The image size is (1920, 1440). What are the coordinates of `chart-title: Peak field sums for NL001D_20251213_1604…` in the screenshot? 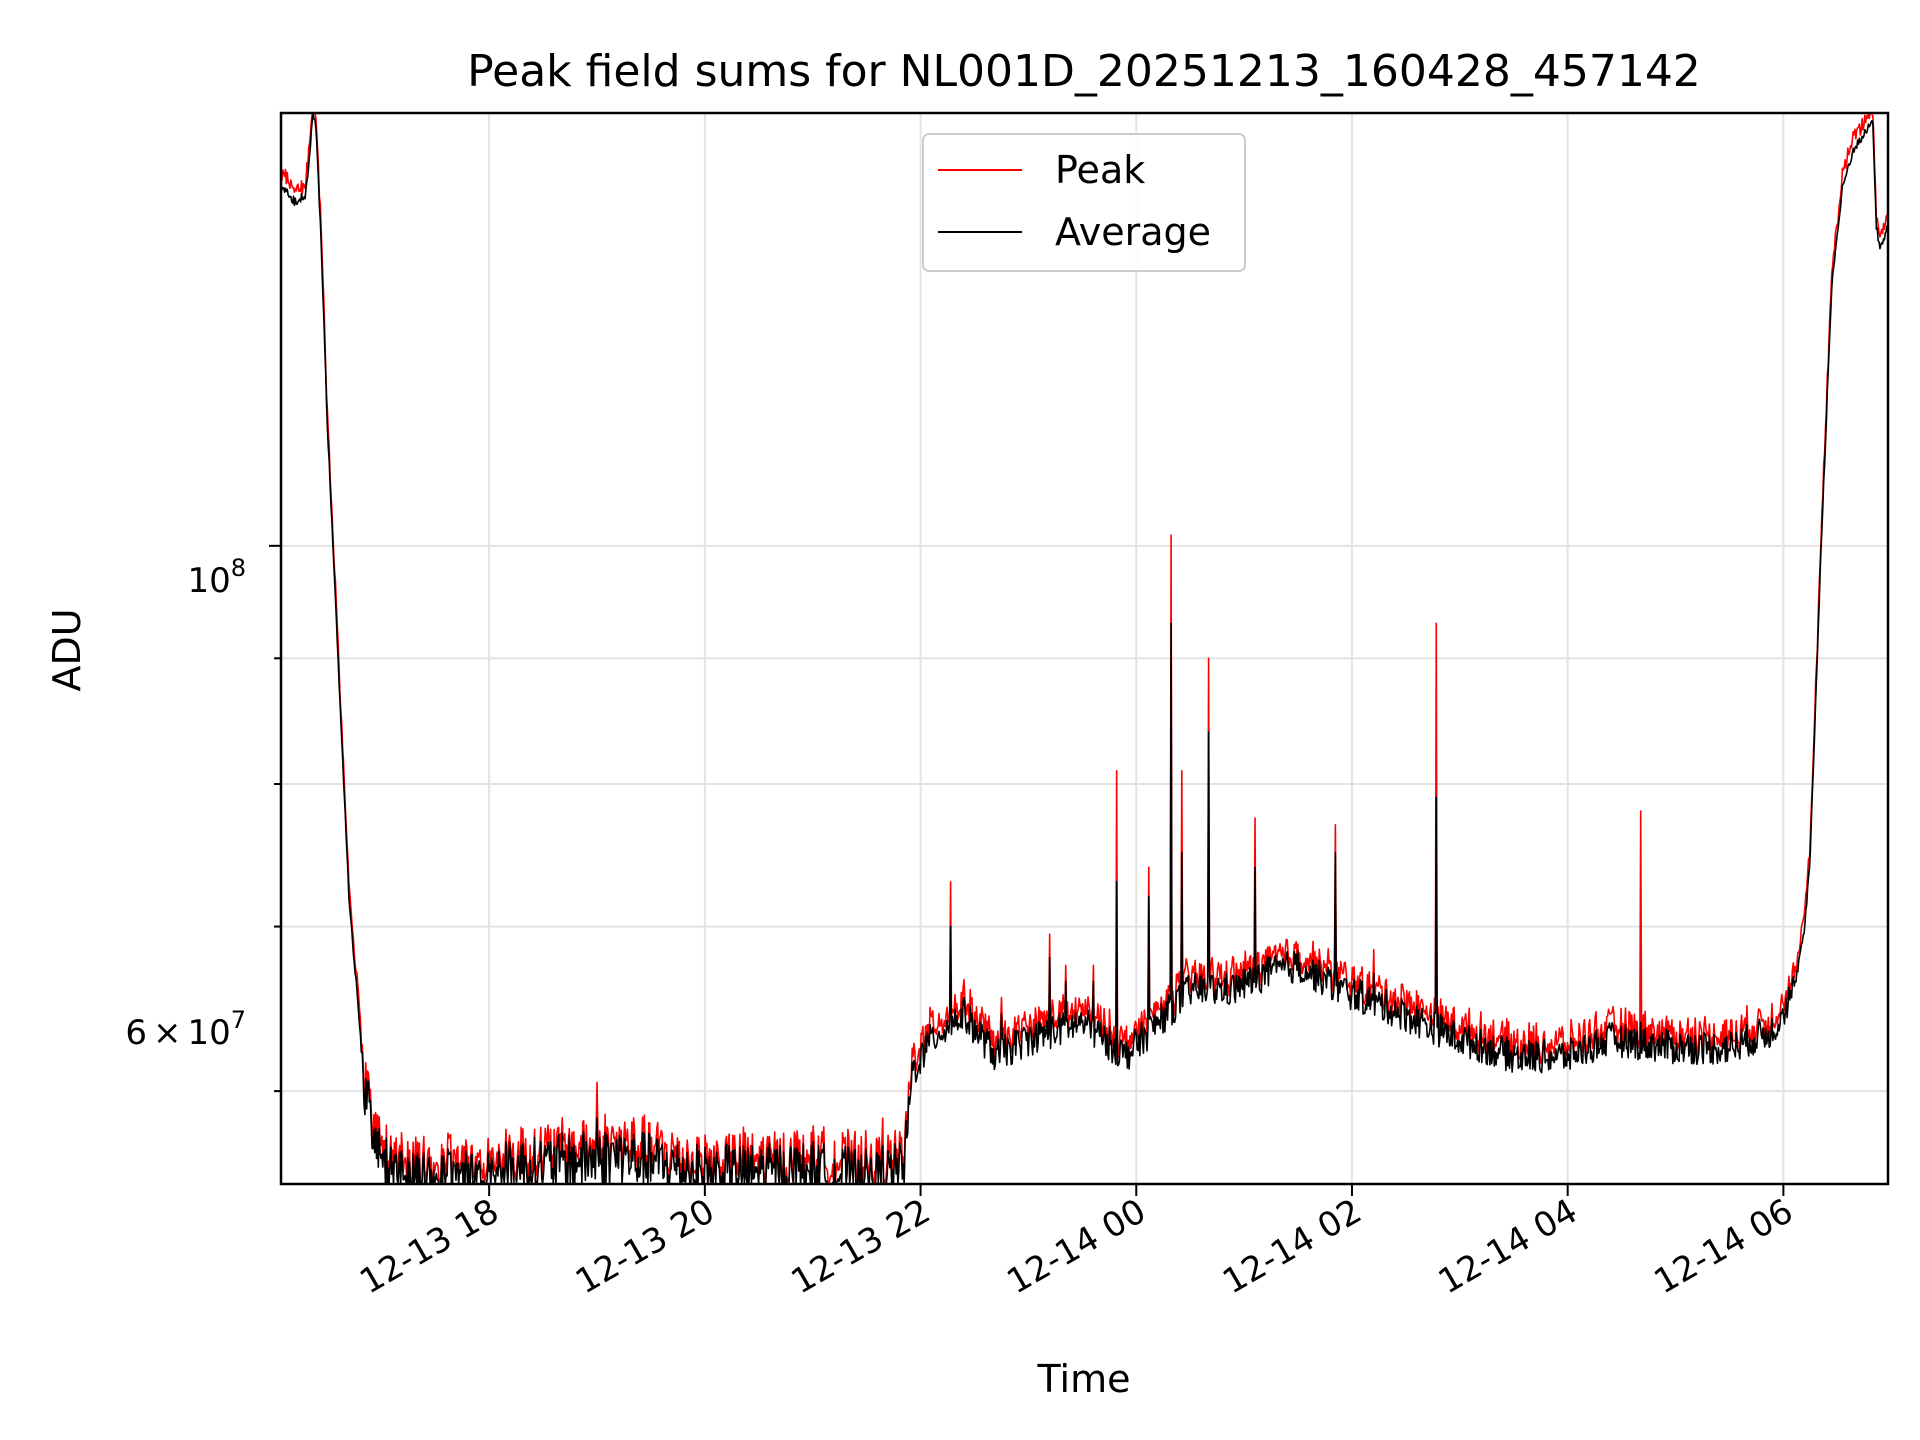 It's located at (1084, 71).